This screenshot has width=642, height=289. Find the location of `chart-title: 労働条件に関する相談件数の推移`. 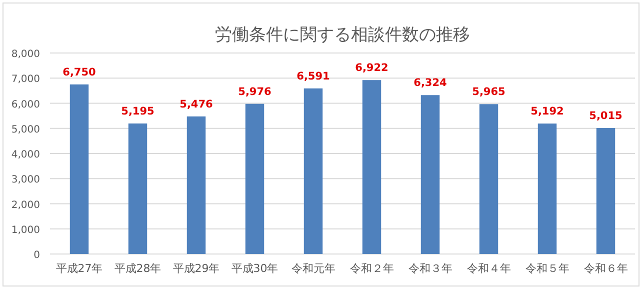

chart-title: 労働条件に関する相談件数の推移 is located at coordinates (342, 35).